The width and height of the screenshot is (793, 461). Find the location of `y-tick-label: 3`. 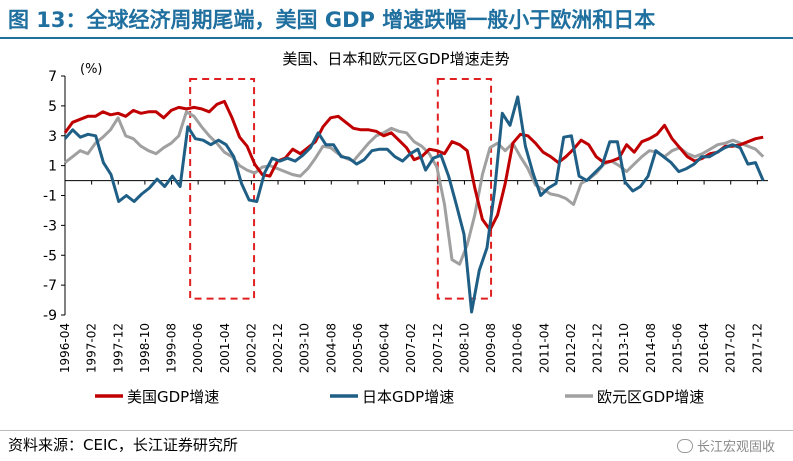

y-tick-label: 3 is located at coordinates (52, 137).